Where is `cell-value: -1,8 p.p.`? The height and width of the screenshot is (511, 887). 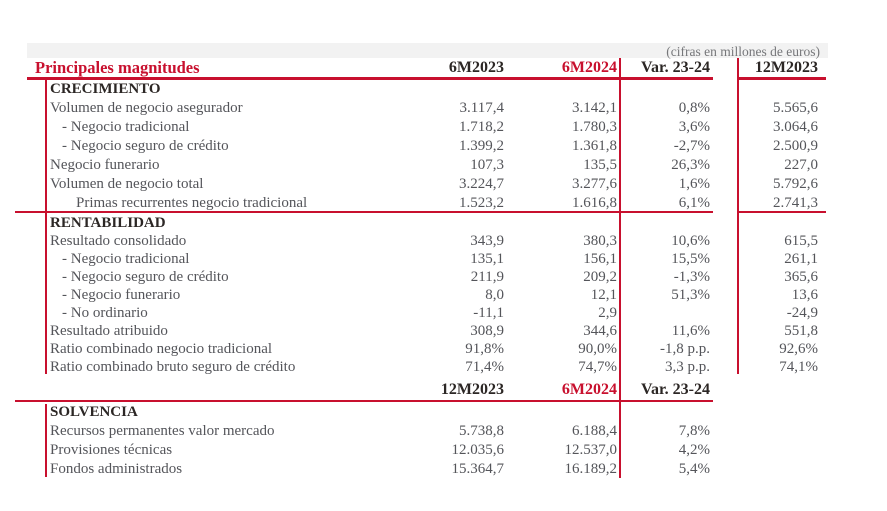
cell-value: -1,8 p.p. is located at coordinates (685, 349).